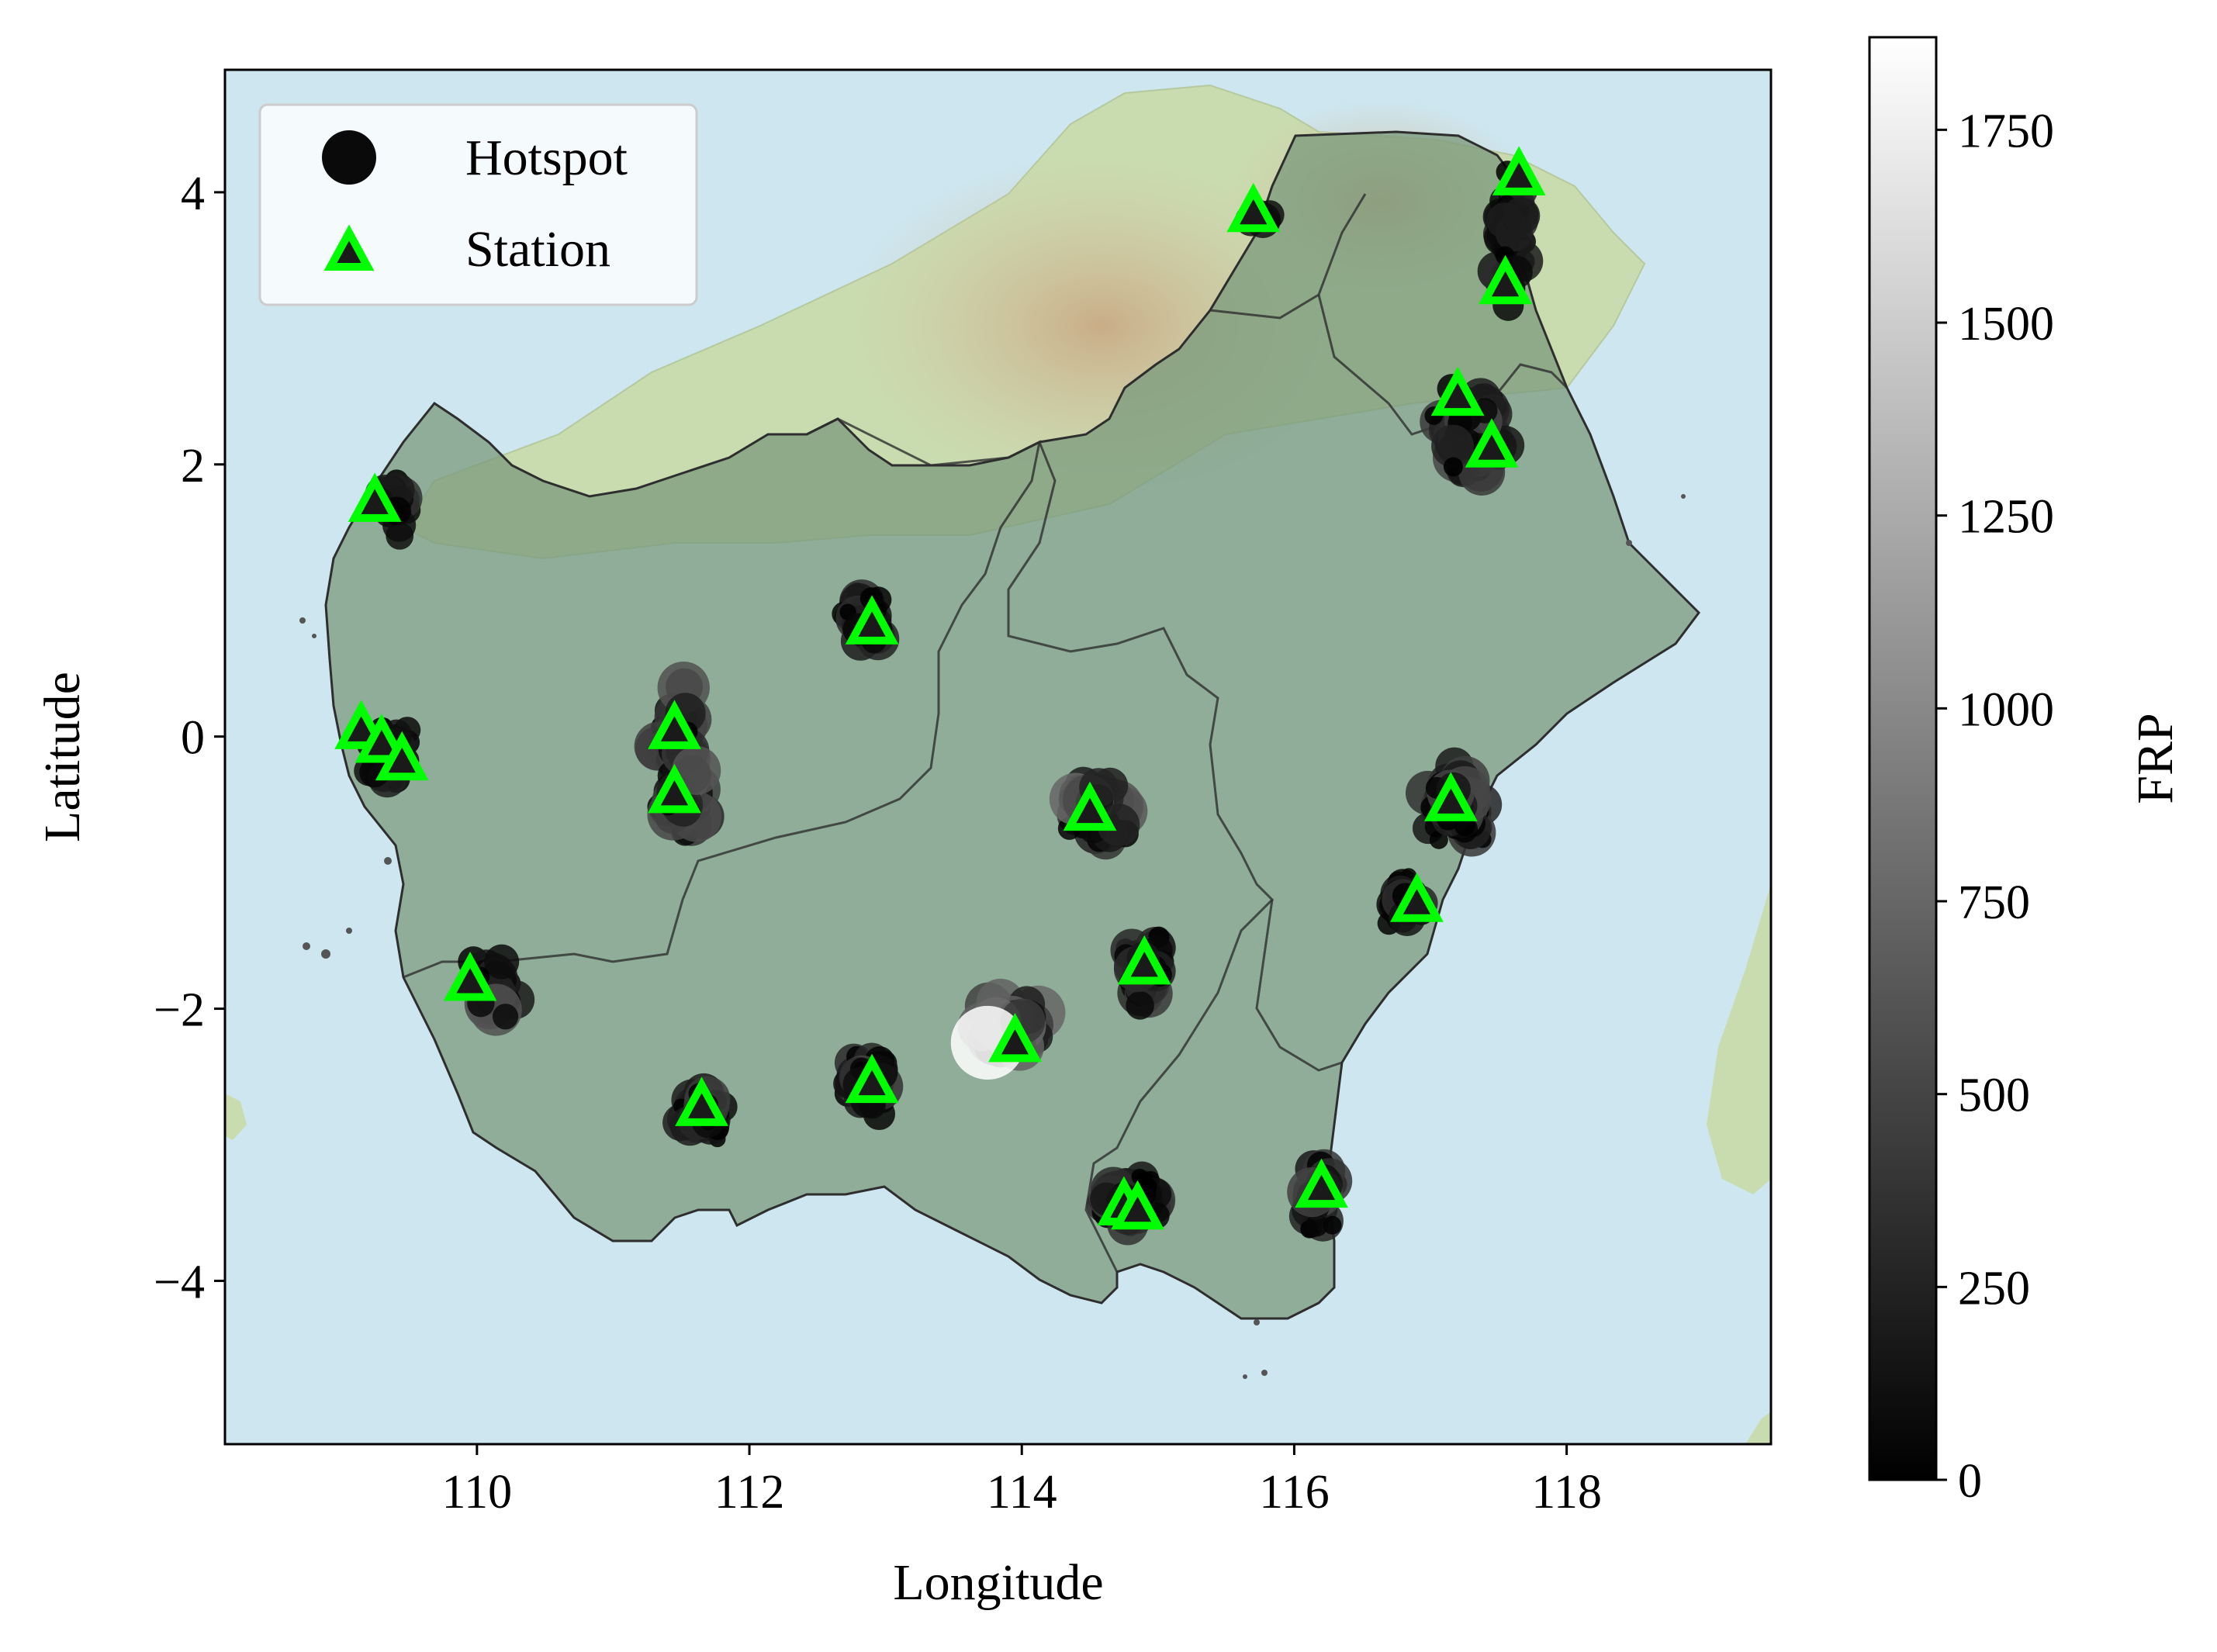  What do you see at coordinates (477, 1492) in the screenshot?
I see `x-tick-label: 110` at bounding box center [477, 1492].